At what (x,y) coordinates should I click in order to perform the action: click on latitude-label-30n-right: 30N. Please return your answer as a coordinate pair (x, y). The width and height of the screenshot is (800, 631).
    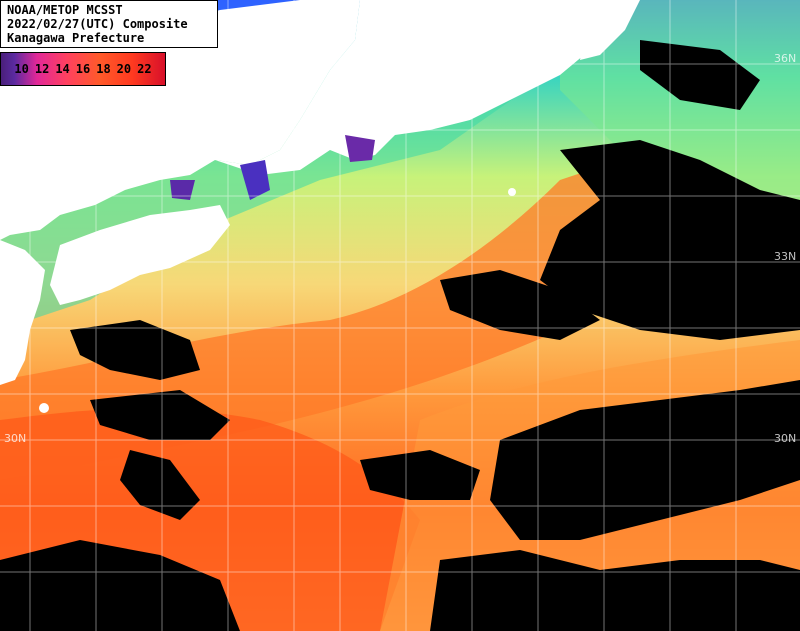
    Looking at the image, I should click on (785, 438).